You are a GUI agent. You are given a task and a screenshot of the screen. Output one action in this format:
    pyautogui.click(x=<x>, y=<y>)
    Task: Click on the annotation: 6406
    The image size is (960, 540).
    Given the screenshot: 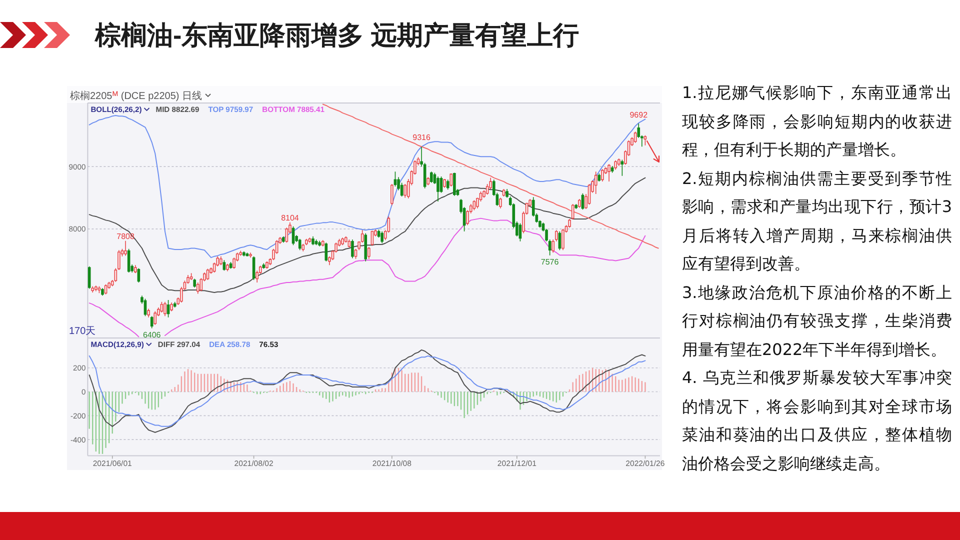 What is the action you would take?
    pyautogui.click(x=152, y=335)
    